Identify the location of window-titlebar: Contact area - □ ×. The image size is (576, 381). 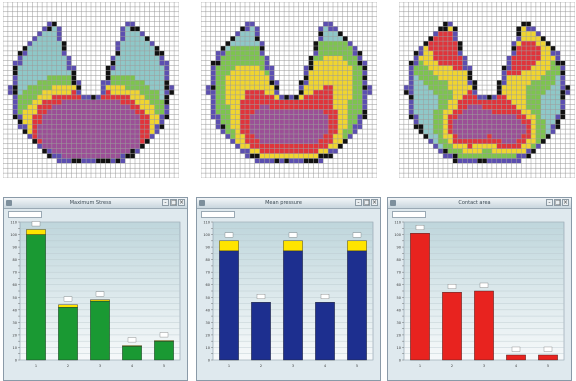
(479, 203).